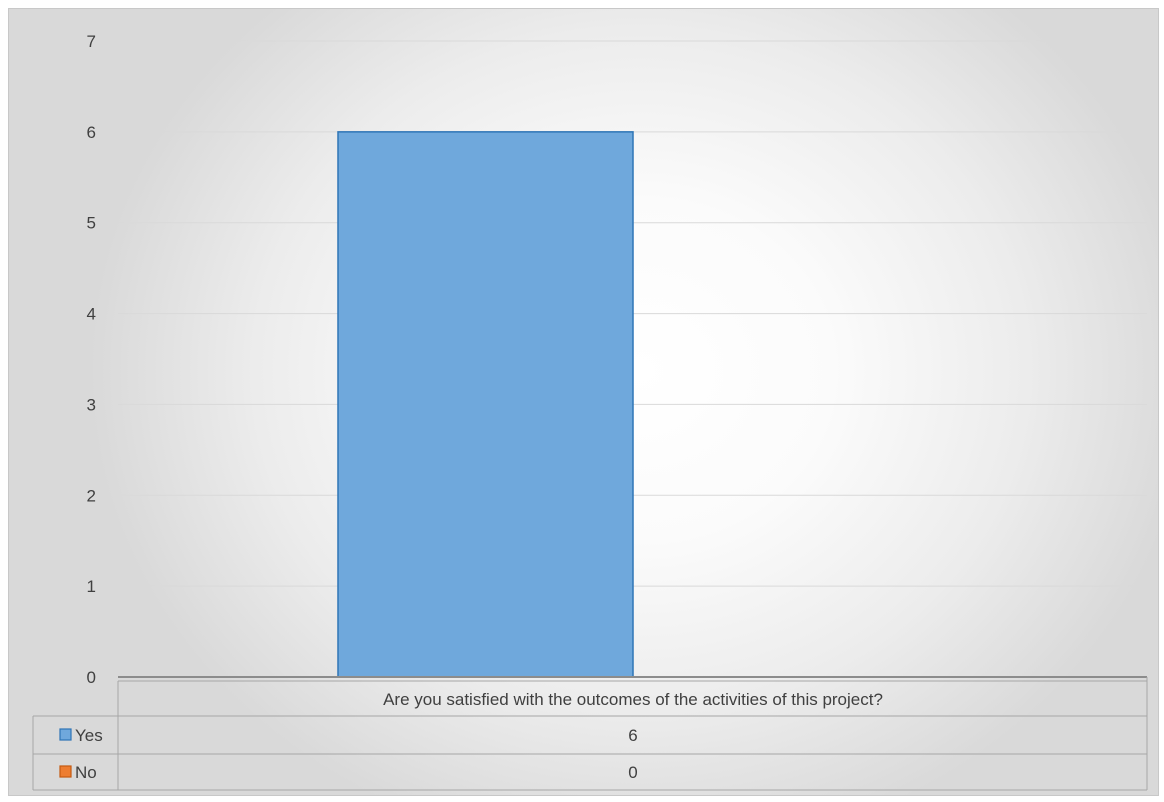 The image size is (1164, 802). I want to click on y-tick-label: 5, so click(91, 223).